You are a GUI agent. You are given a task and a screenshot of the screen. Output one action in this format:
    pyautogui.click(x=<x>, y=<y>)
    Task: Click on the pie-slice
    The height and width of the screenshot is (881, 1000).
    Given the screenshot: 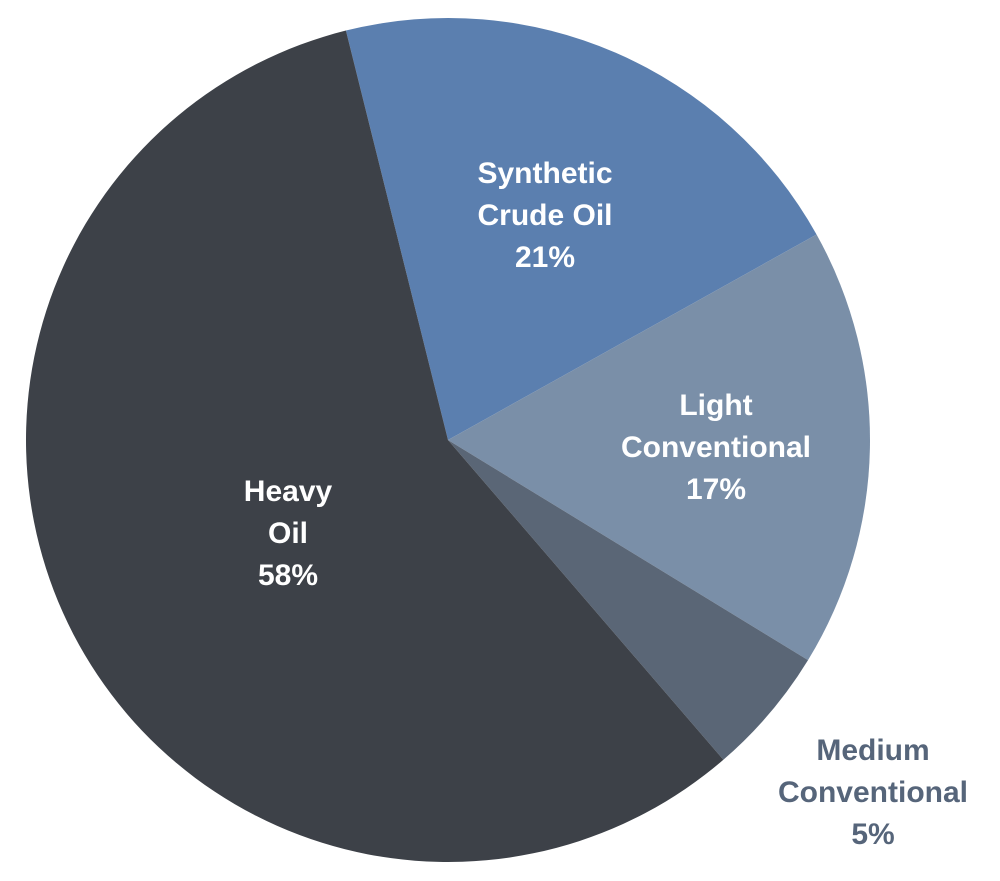 What is the action you would take?
    pyautogui.click(x=628, y=600)
    